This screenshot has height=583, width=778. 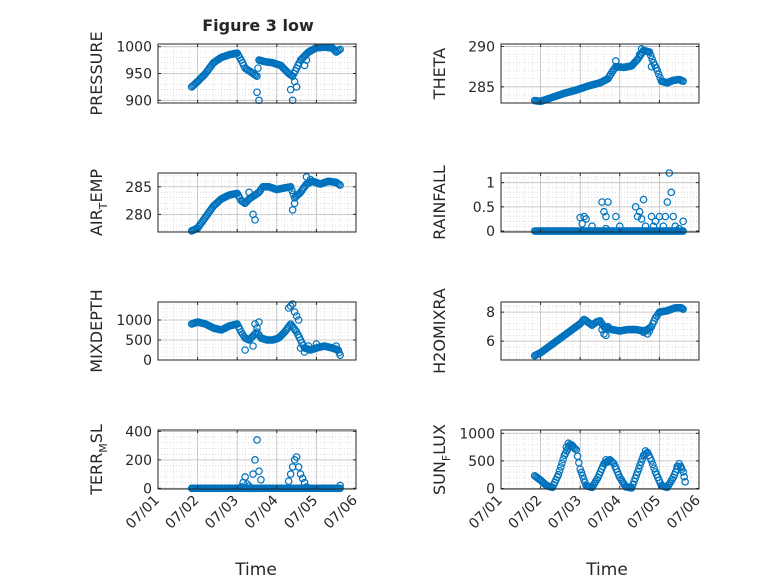 What do you see at coordinates (565, 331) in the screenshot?
I see `panel-h2omixra: 6 8 H2OMIXRA` at bounding box center [565, 331].